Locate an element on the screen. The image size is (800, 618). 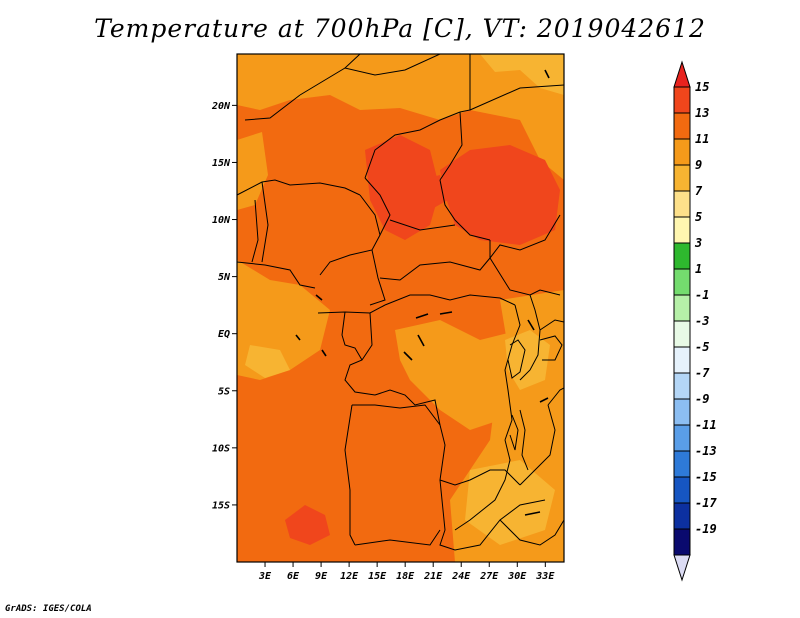
lat-tick-label: 20N is located at coordinates (221, 106).